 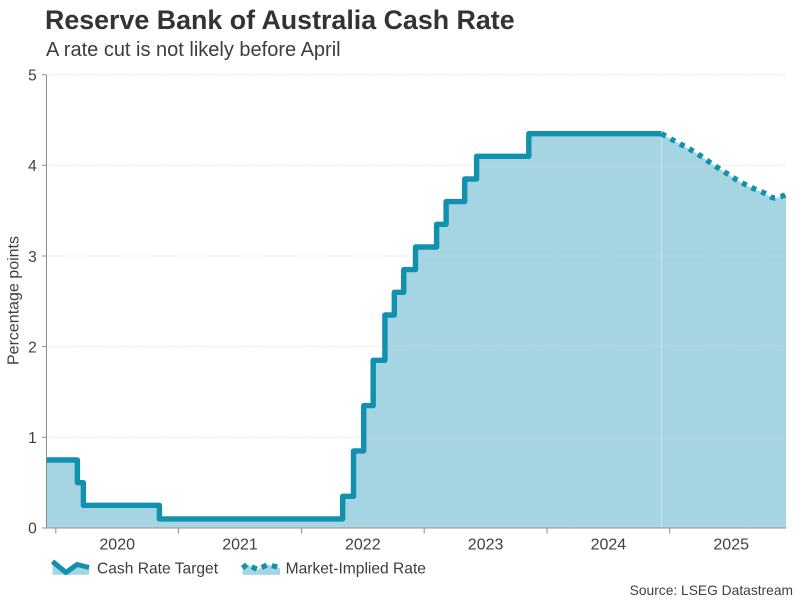 I want to click on svg-text: 2022, so click(x=363, y=545).